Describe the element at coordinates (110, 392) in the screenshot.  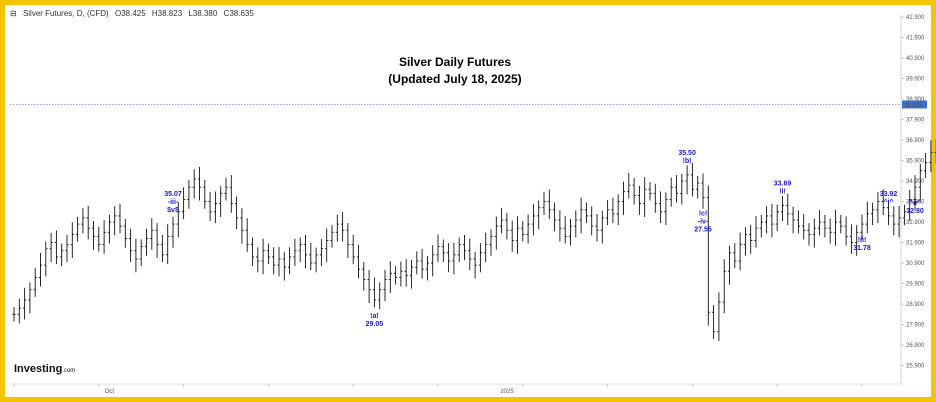
I see `x-tick-label: Oct` at that location.